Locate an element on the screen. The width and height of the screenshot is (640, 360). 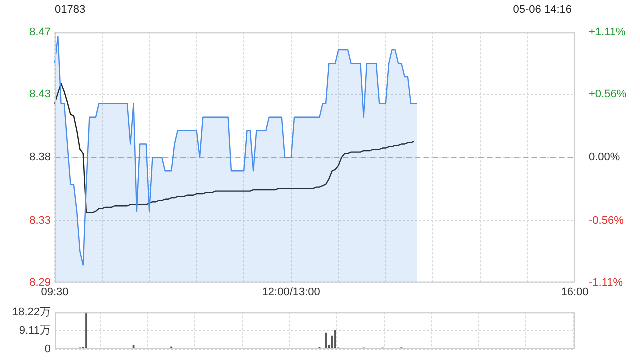
y2-tick-label: 0.00% is located at coordinates (604, 158).